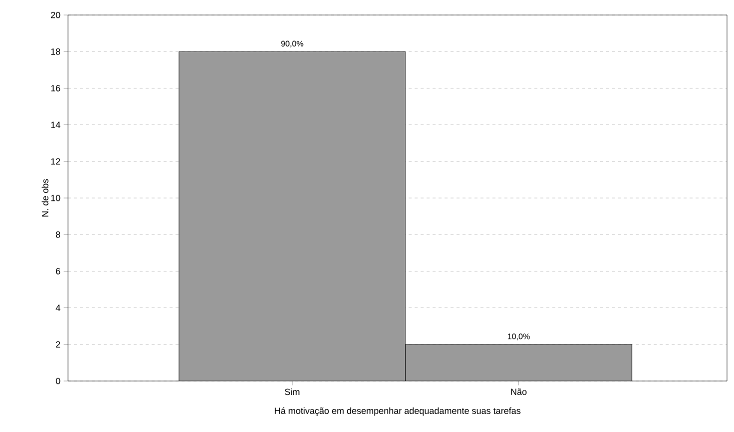 This screenshot has width=734, height=432. I want to click on y-tick-label: 14, so click(55, 125).